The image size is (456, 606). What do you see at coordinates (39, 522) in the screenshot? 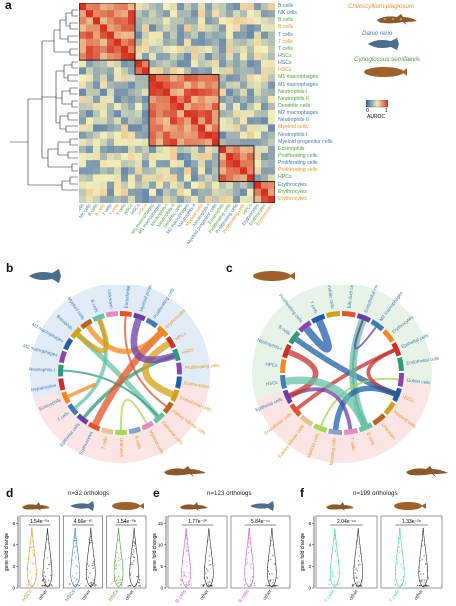
I see `violin-pvalue: 1.54e⁻⁰⁸` at bounding box center [39, 522].